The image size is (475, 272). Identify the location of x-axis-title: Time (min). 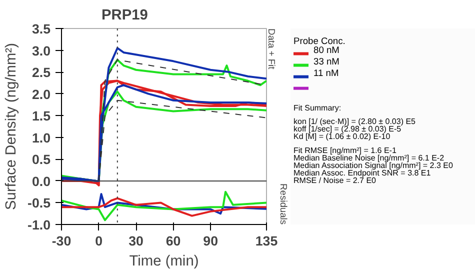
(164, 262).